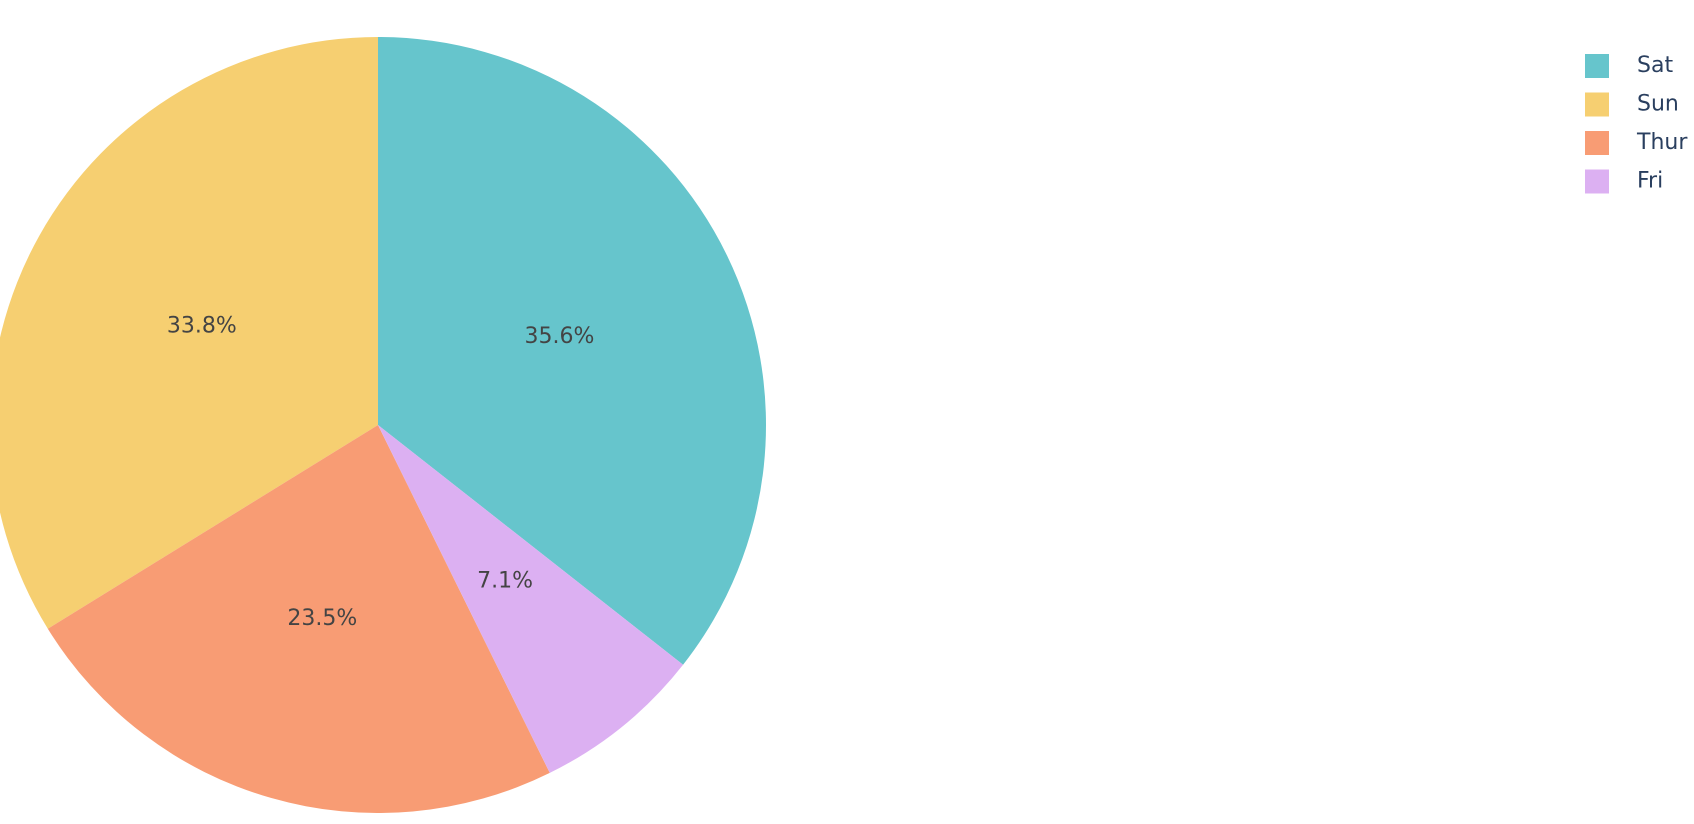 This screenshot has width=1694, height=824. Describe the element at coordinates (322, 618) in the screenshot. I see `slice-label: 23.5%` at that location.